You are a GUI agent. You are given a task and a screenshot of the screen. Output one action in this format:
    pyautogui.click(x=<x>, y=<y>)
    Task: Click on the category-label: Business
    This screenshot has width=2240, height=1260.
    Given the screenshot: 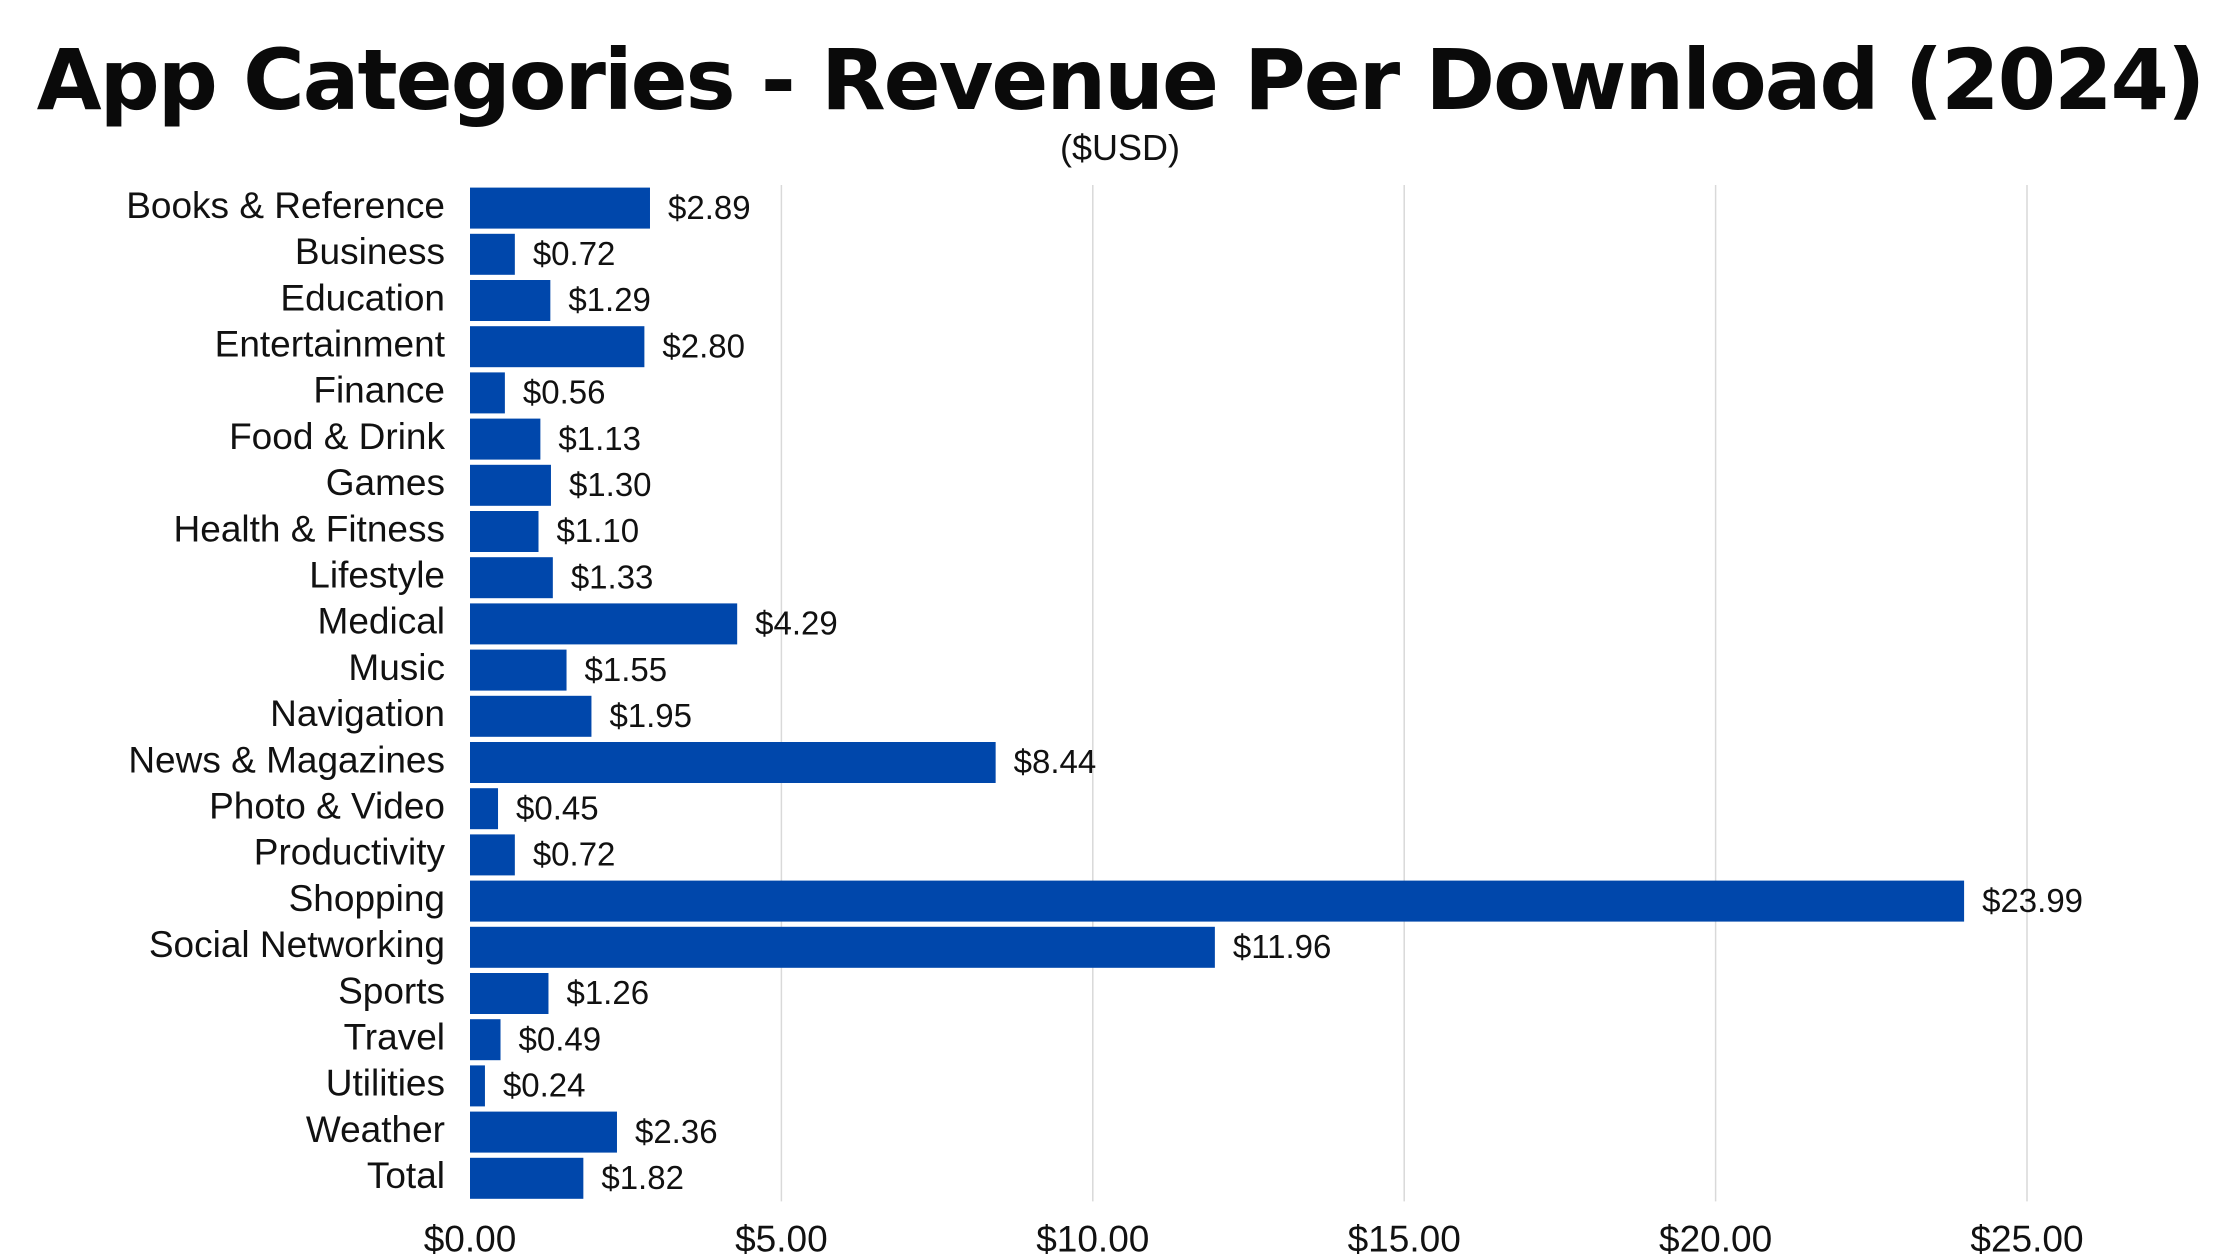 What is the action you would take?
    pyautogui.click(x=370, y=251)
    